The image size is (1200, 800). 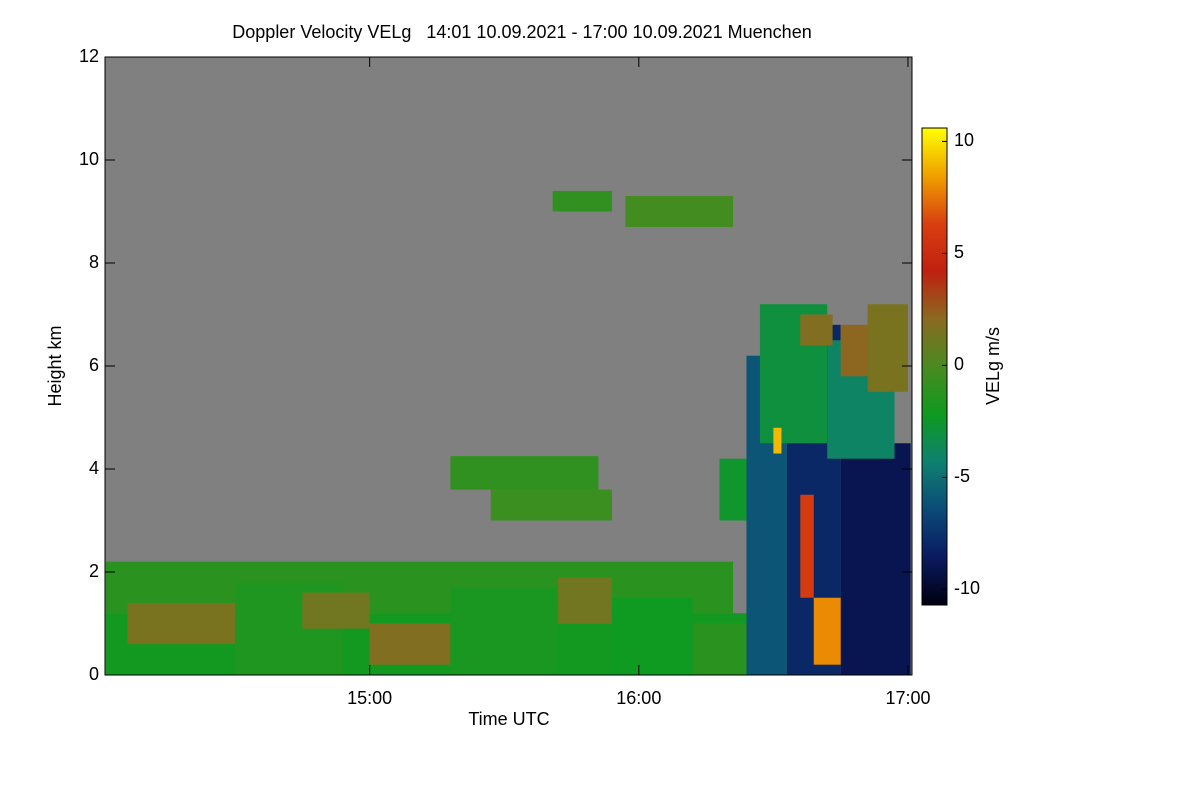 What do you see at coordinates (508, 719) in the screenshot?
I see `x-axis-label: Time UTC` at bounding box center [508, 719].